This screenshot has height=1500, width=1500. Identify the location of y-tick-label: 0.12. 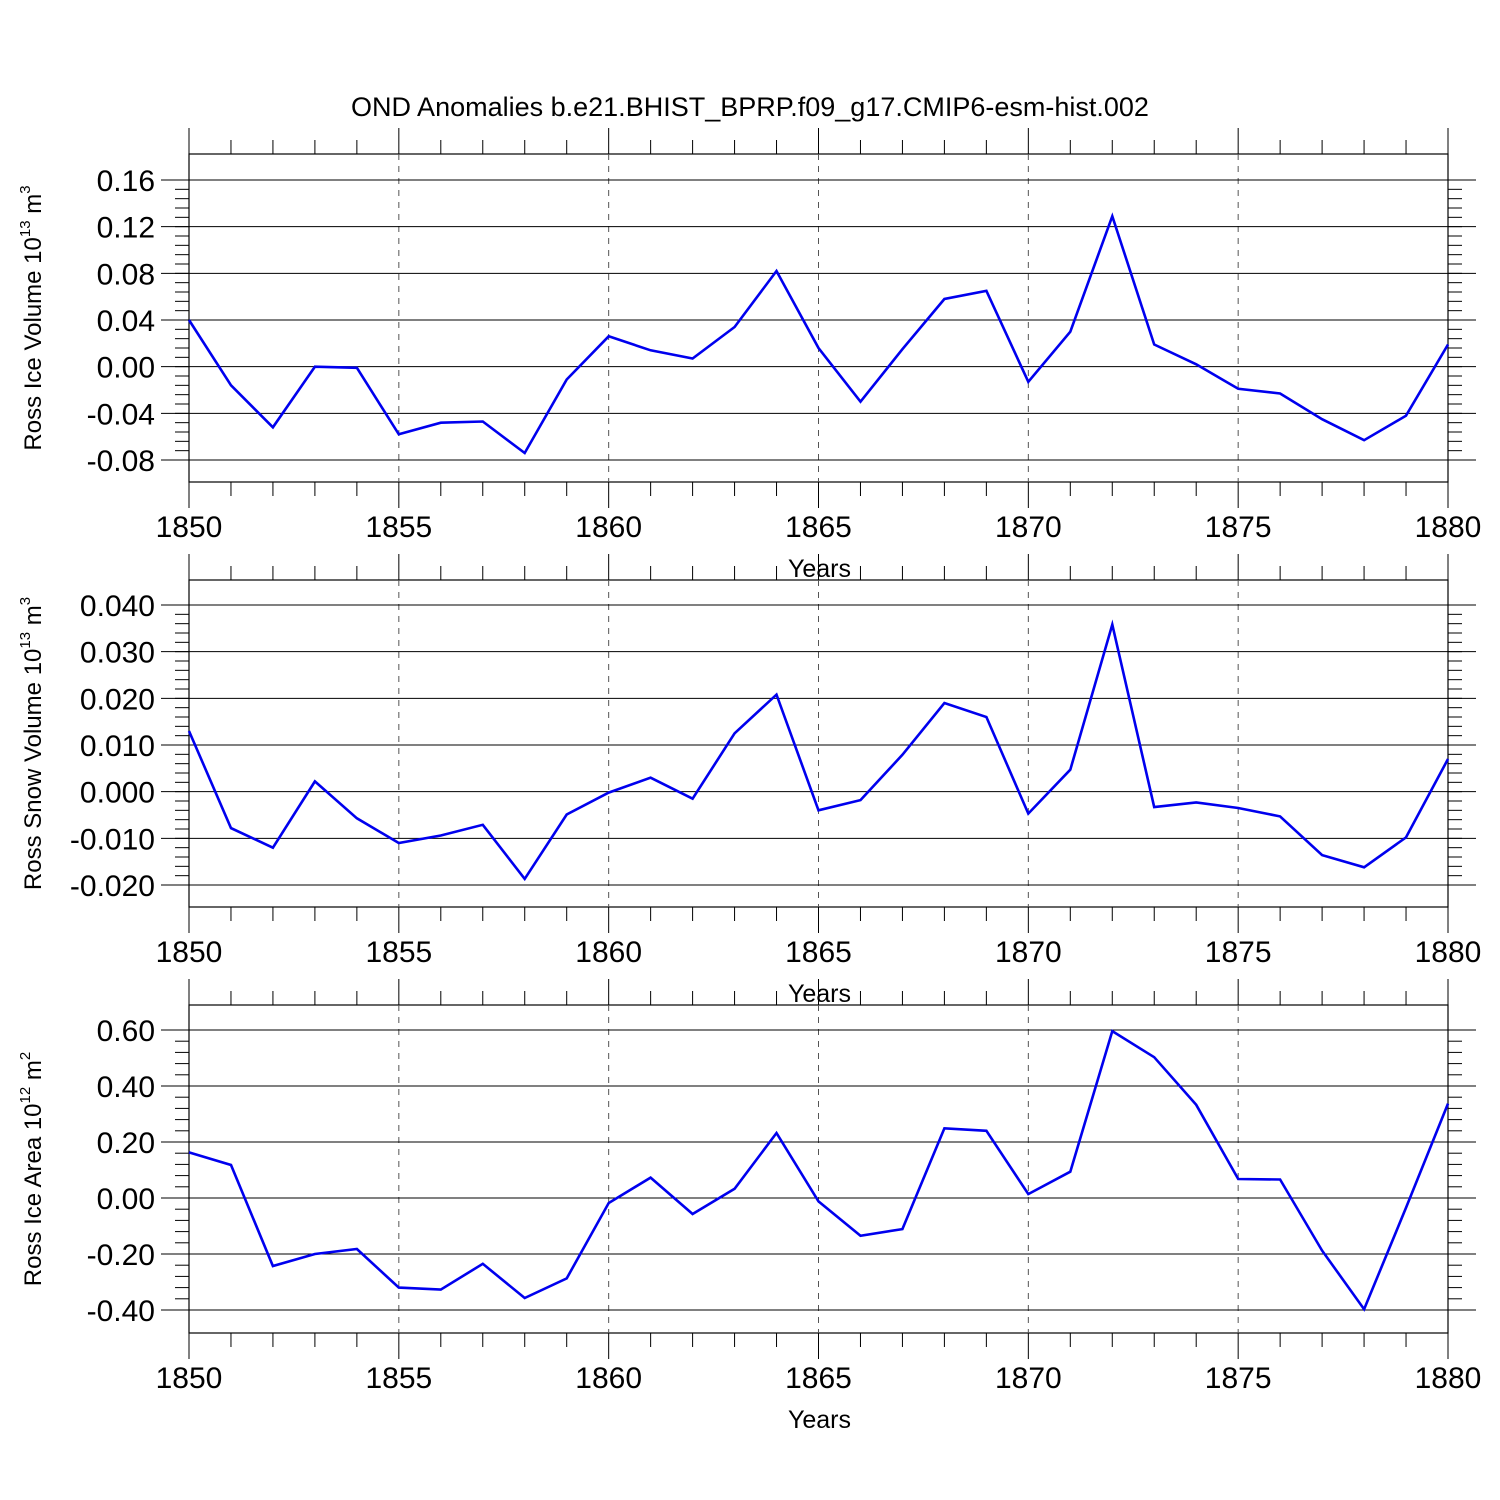
(126, 228).